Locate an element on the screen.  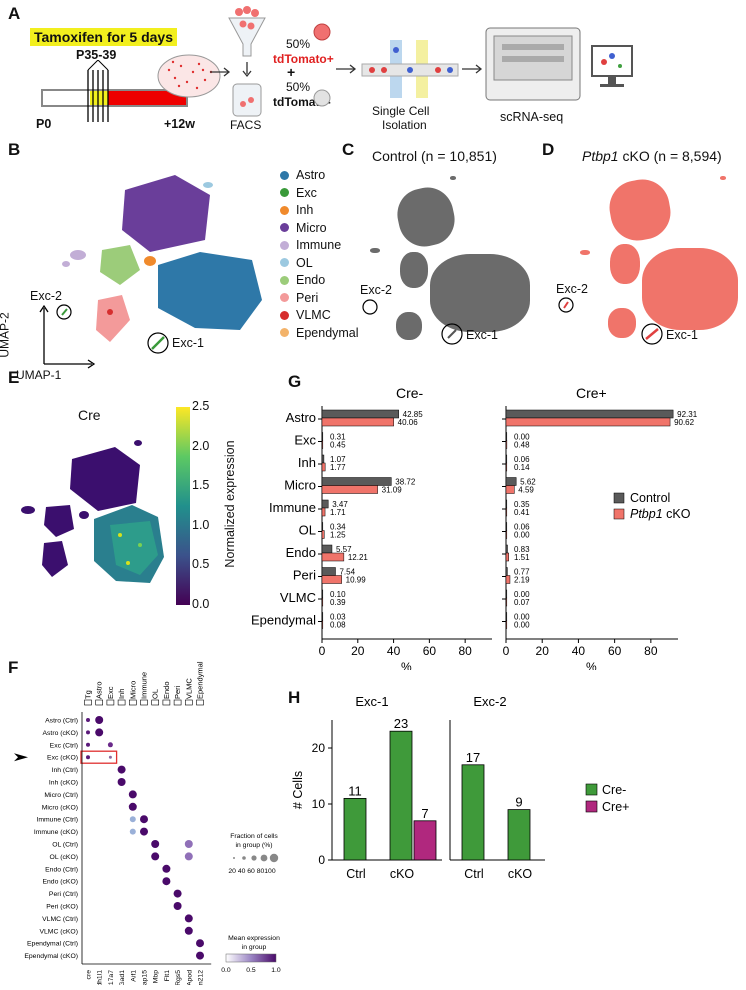
row-label: VLMC (cKO) is located at coordinates (58, 931).